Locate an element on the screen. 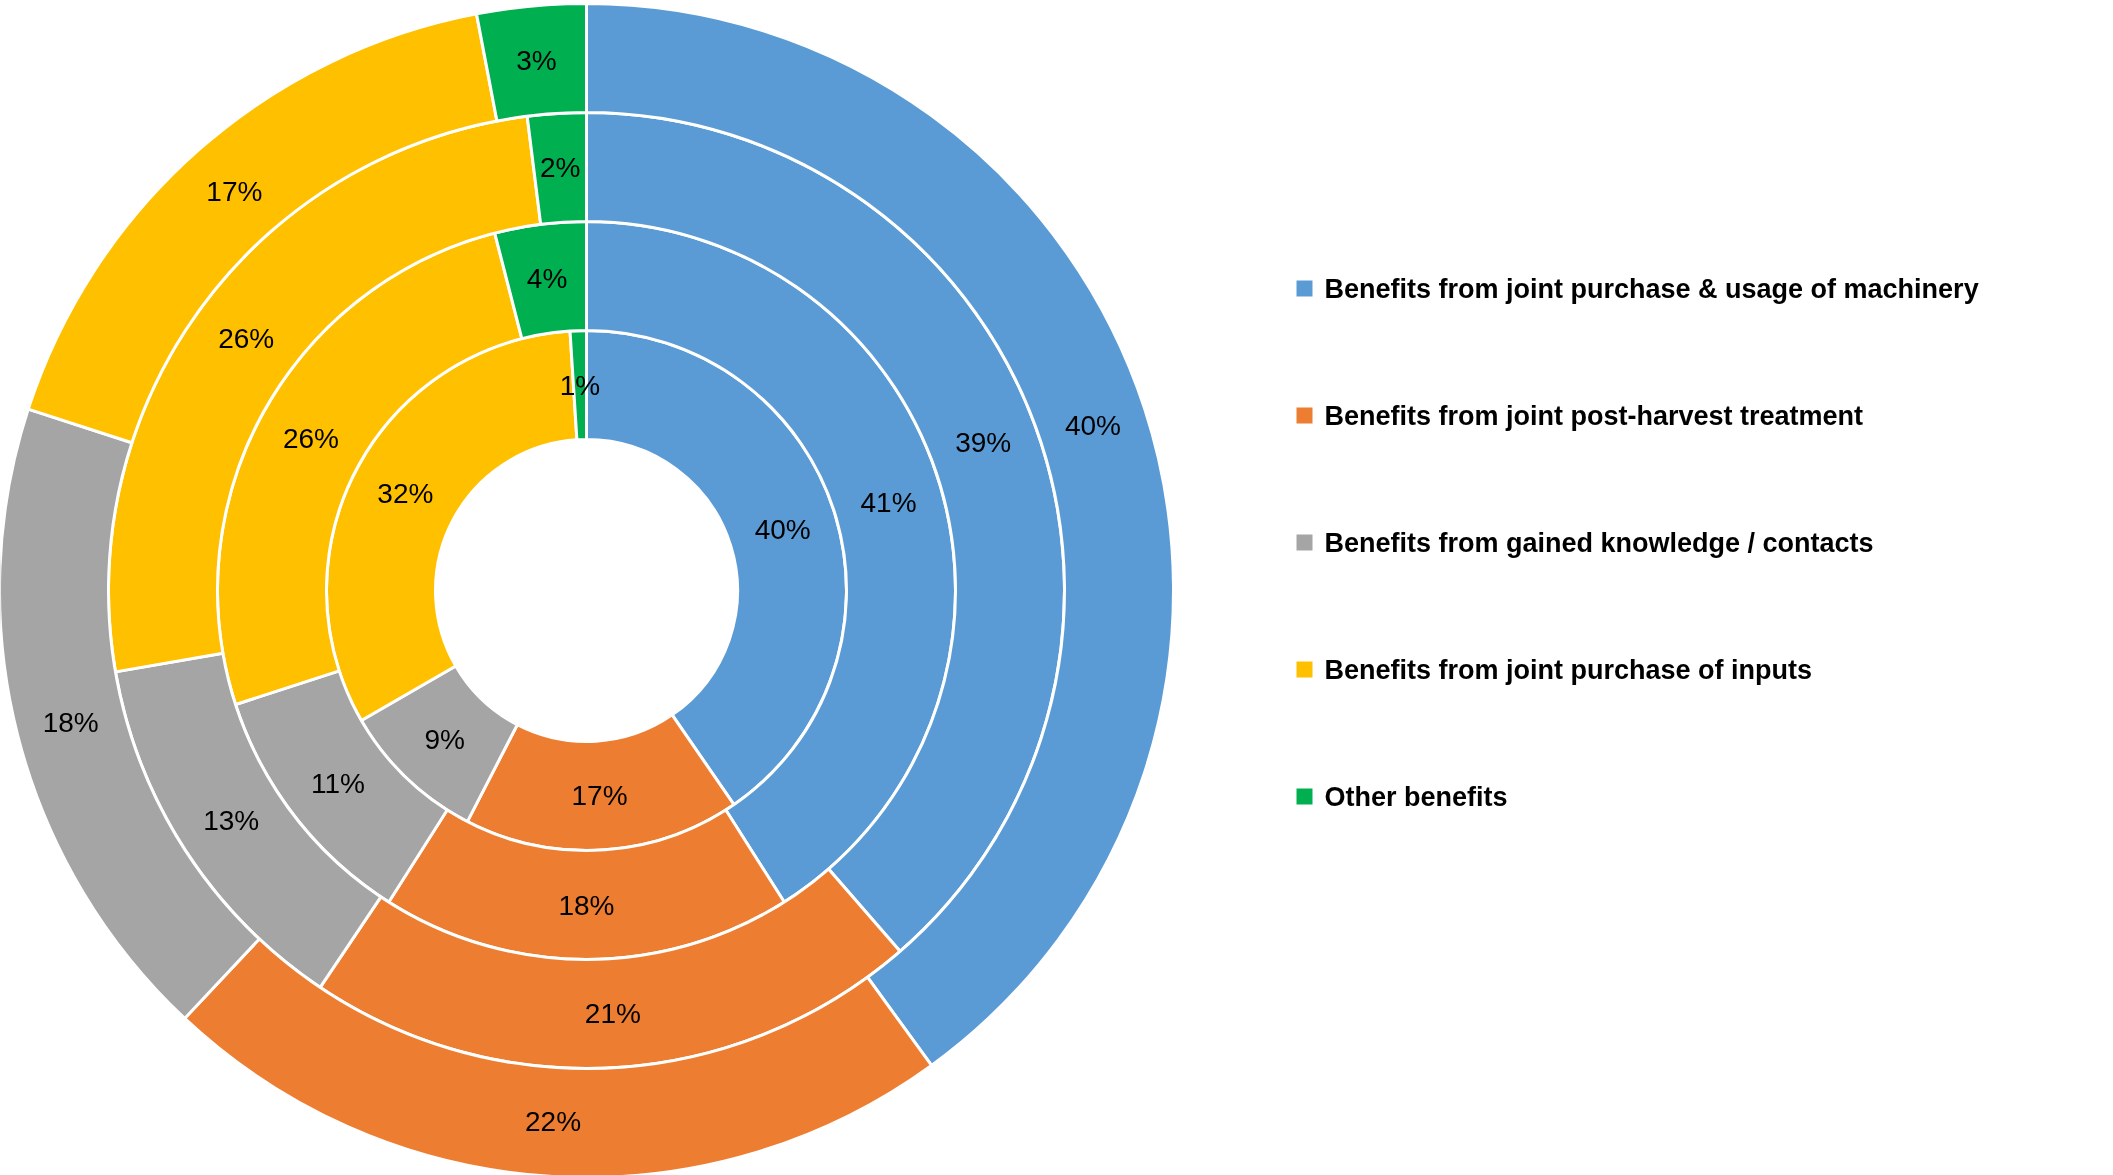  legend-label: Benefits from joint purchase of inputs is located at coordinates (1568, 669).